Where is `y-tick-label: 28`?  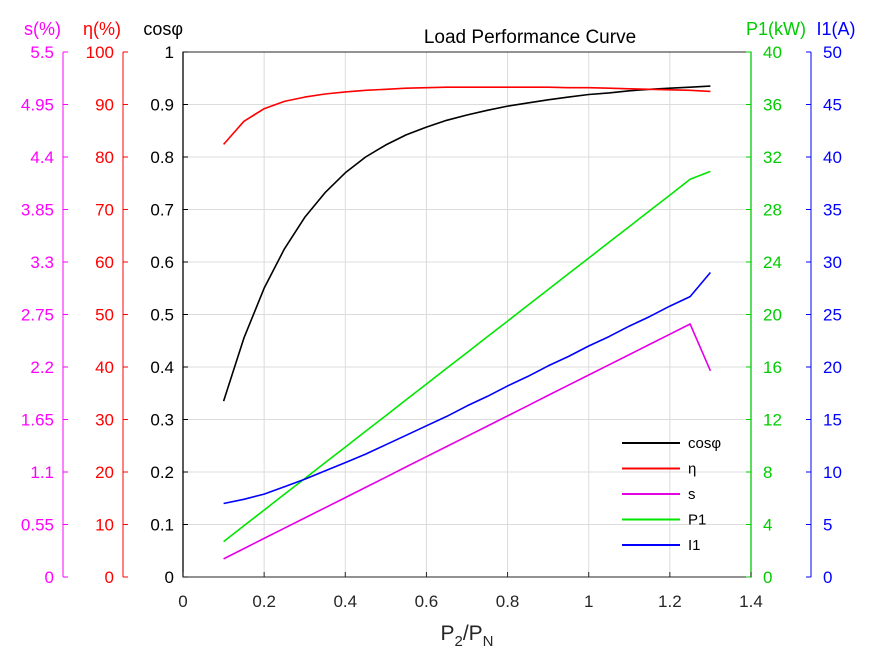 y-tick-label: 28 is located at coordinates (772, 210).